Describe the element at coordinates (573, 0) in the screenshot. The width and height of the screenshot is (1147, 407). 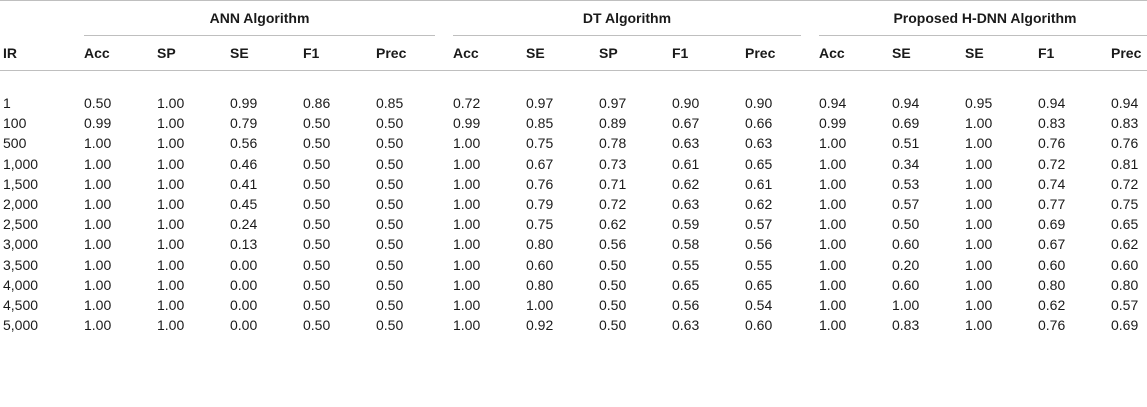
I see `top-rule` at that location.